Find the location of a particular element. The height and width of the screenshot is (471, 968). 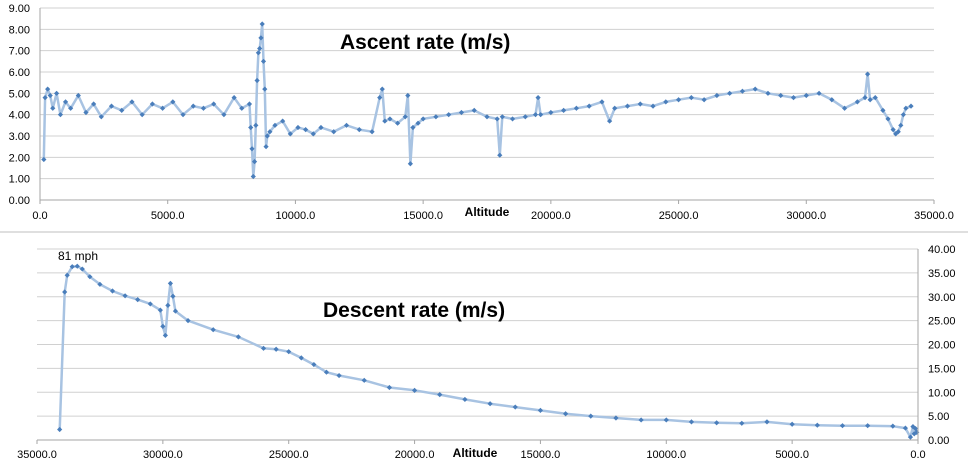

ascent-y-tick-label: 8.00 is located at coordinates (19, 30).